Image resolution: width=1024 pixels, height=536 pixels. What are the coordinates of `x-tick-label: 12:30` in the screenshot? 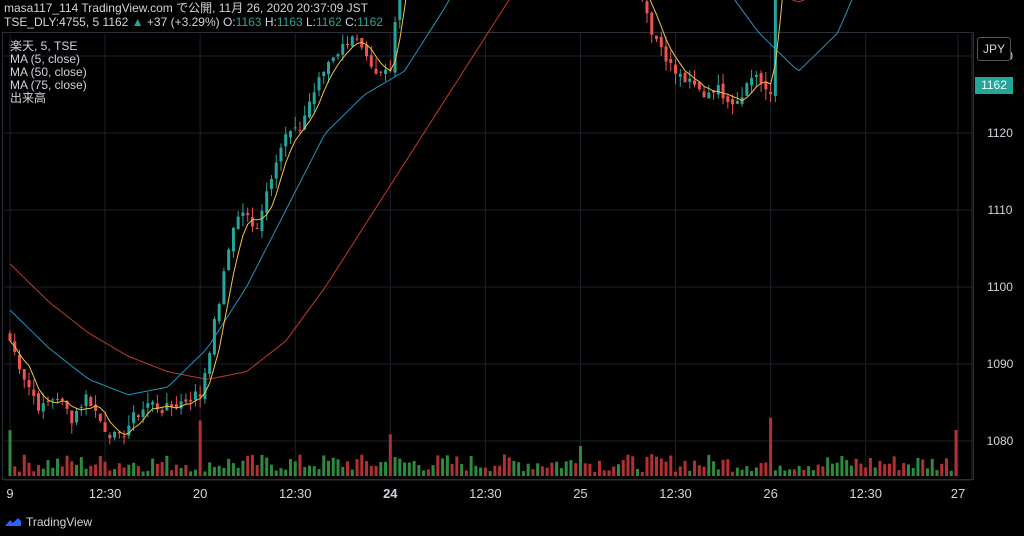 It's located at (105, 493).